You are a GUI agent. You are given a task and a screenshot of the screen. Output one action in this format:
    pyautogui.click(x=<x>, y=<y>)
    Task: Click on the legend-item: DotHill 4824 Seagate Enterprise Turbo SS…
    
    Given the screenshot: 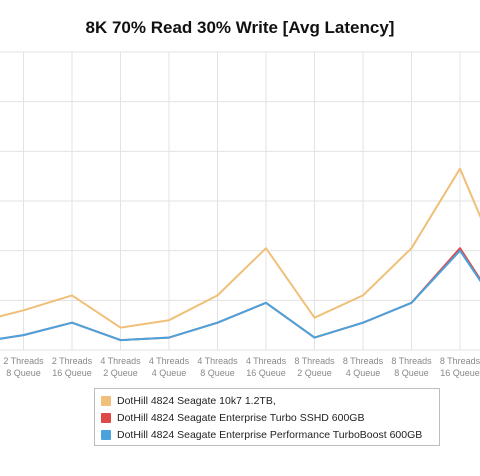 What is the action you would take?
    pyautogui.click(x=270, y=417)
    